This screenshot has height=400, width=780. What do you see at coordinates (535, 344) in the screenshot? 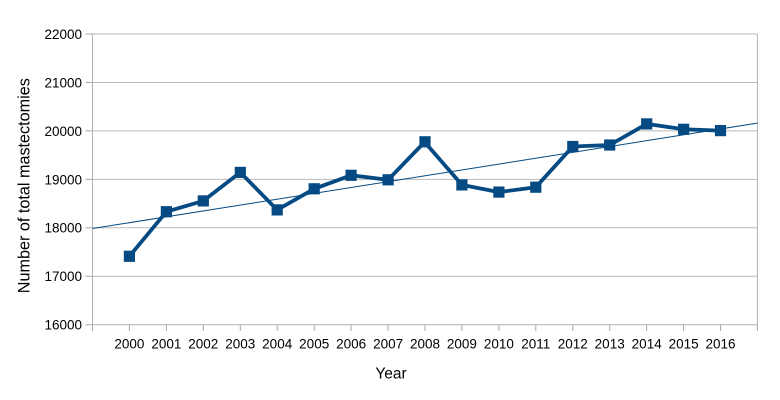
I see `svg-text: 2011` at bounding box center [535, 344].